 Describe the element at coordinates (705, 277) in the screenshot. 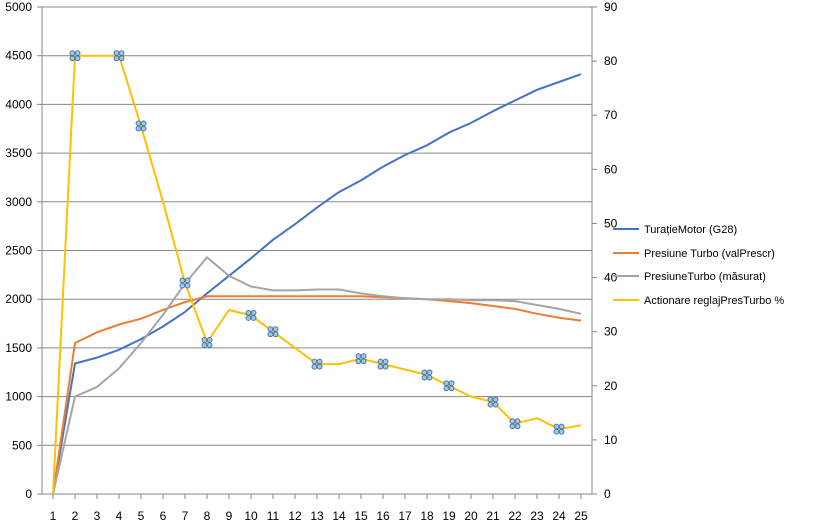

I see `legend-label-3: PresiuneTurbo (măsurat)` at that location.